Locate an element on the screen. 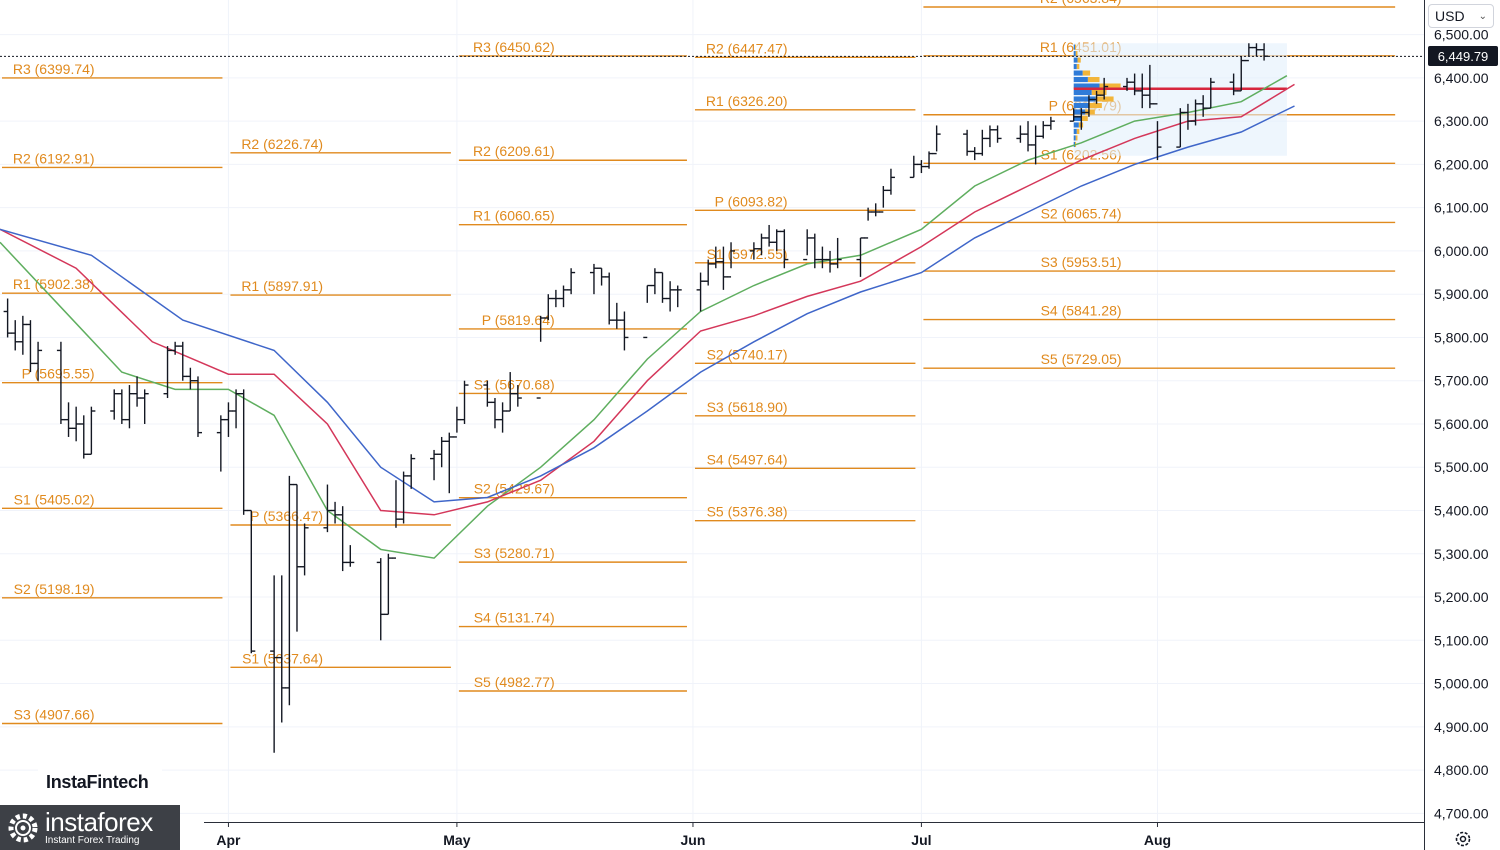 This screenshot has height=850, width=1500. pivot-label: R2 (6192.91) is located at coordinates (54, 158).